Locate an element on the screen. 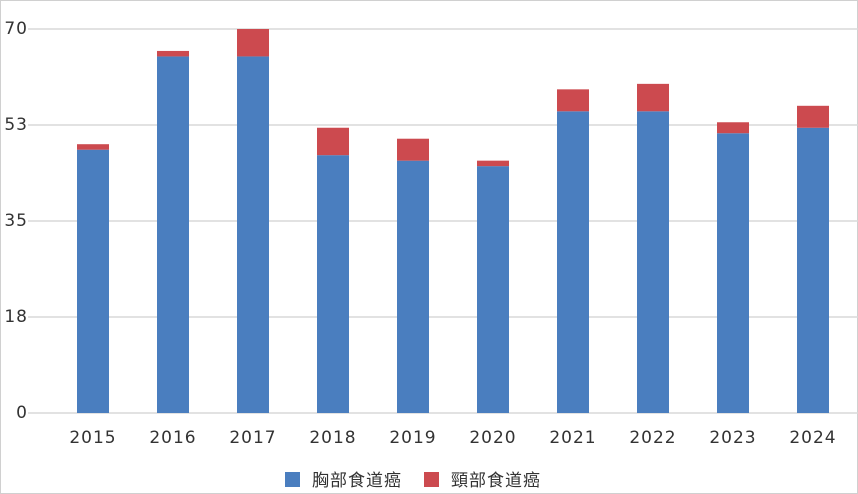  y-tick-label: 70 is located at coordinates (16, 29).